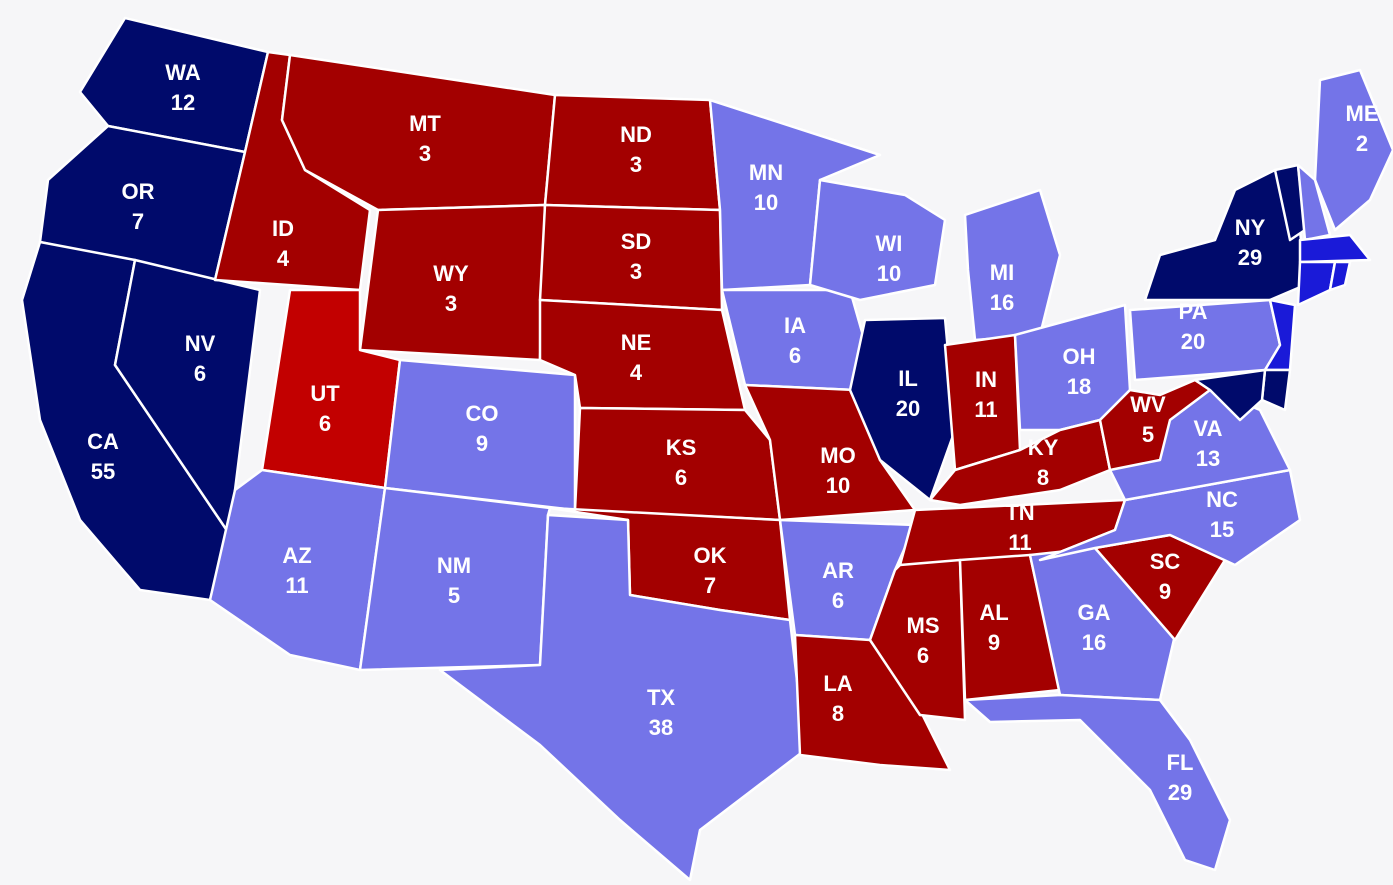 This screenshot has width=1393, height=885. I want to click on state-me, so click(1353, 150).